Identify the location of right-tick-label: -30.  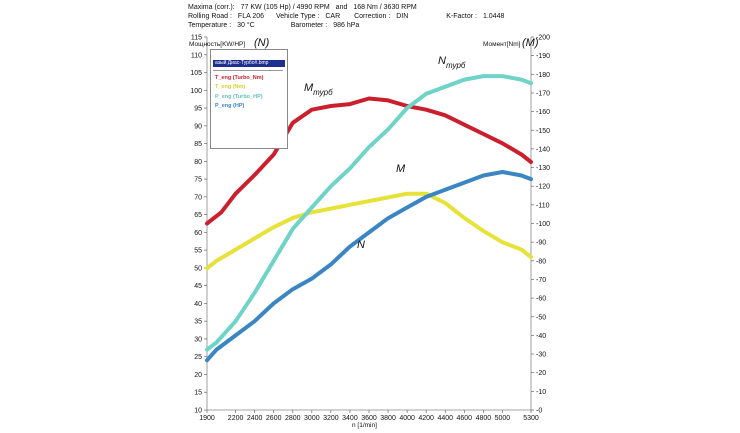
(541, 355).